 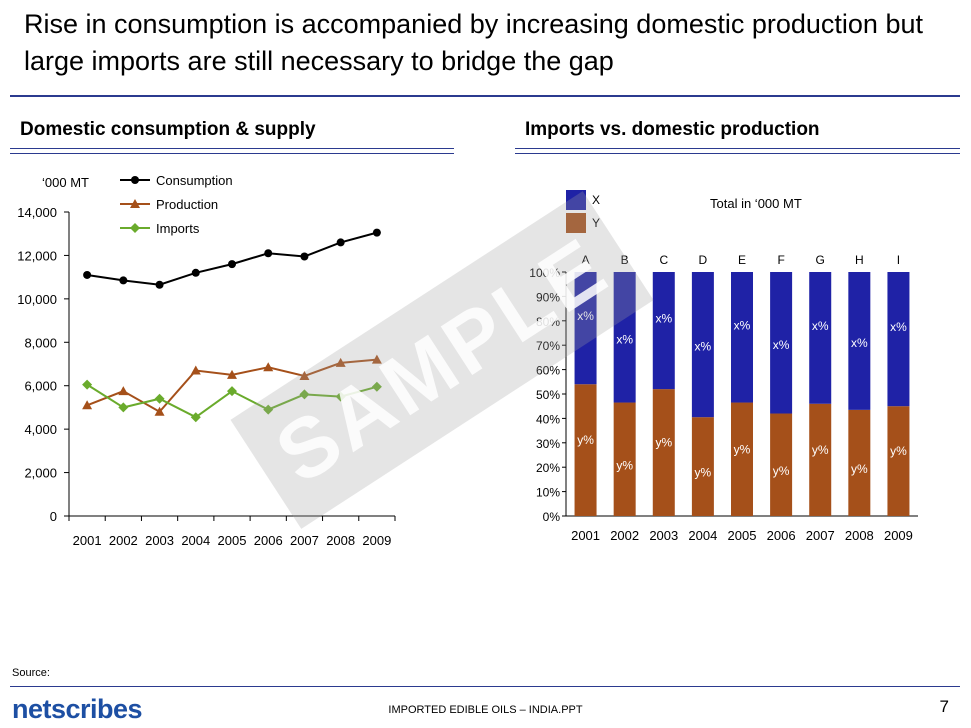 I want to click on total-note: Total in ‘000 MT, so click(x=756, y=203).